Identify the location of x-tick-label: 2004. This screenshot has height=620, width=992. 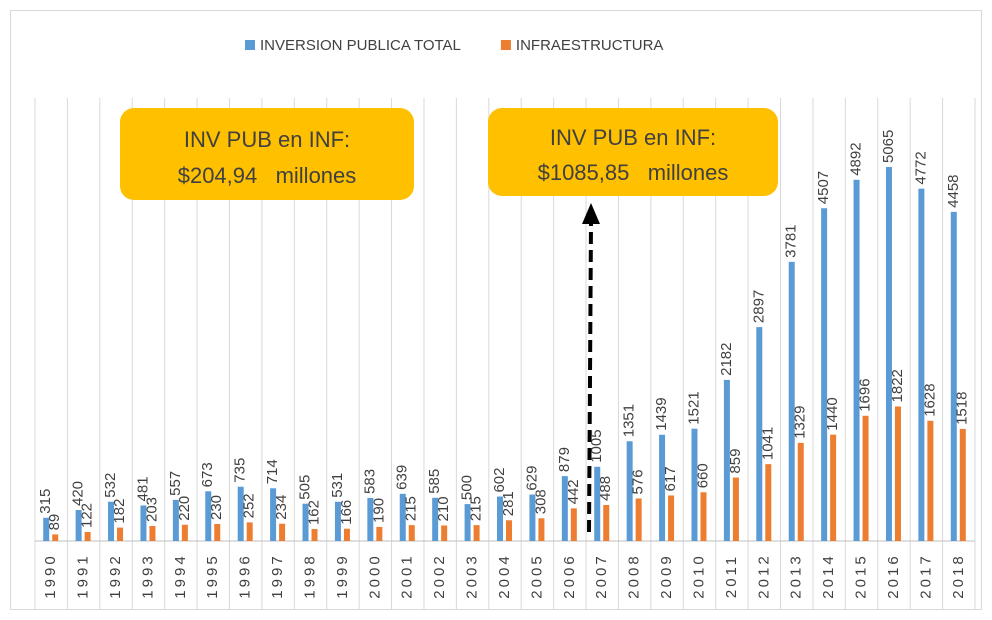
(504, 575).